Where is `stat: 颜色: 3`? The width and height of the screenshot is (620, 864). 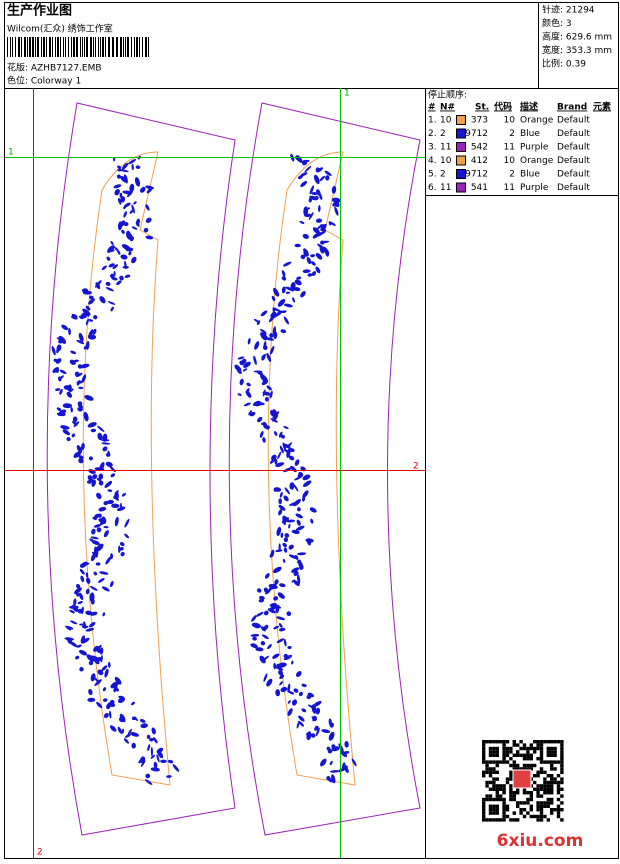 stat: 颜色: 3 is located at coordinates (557, 23).